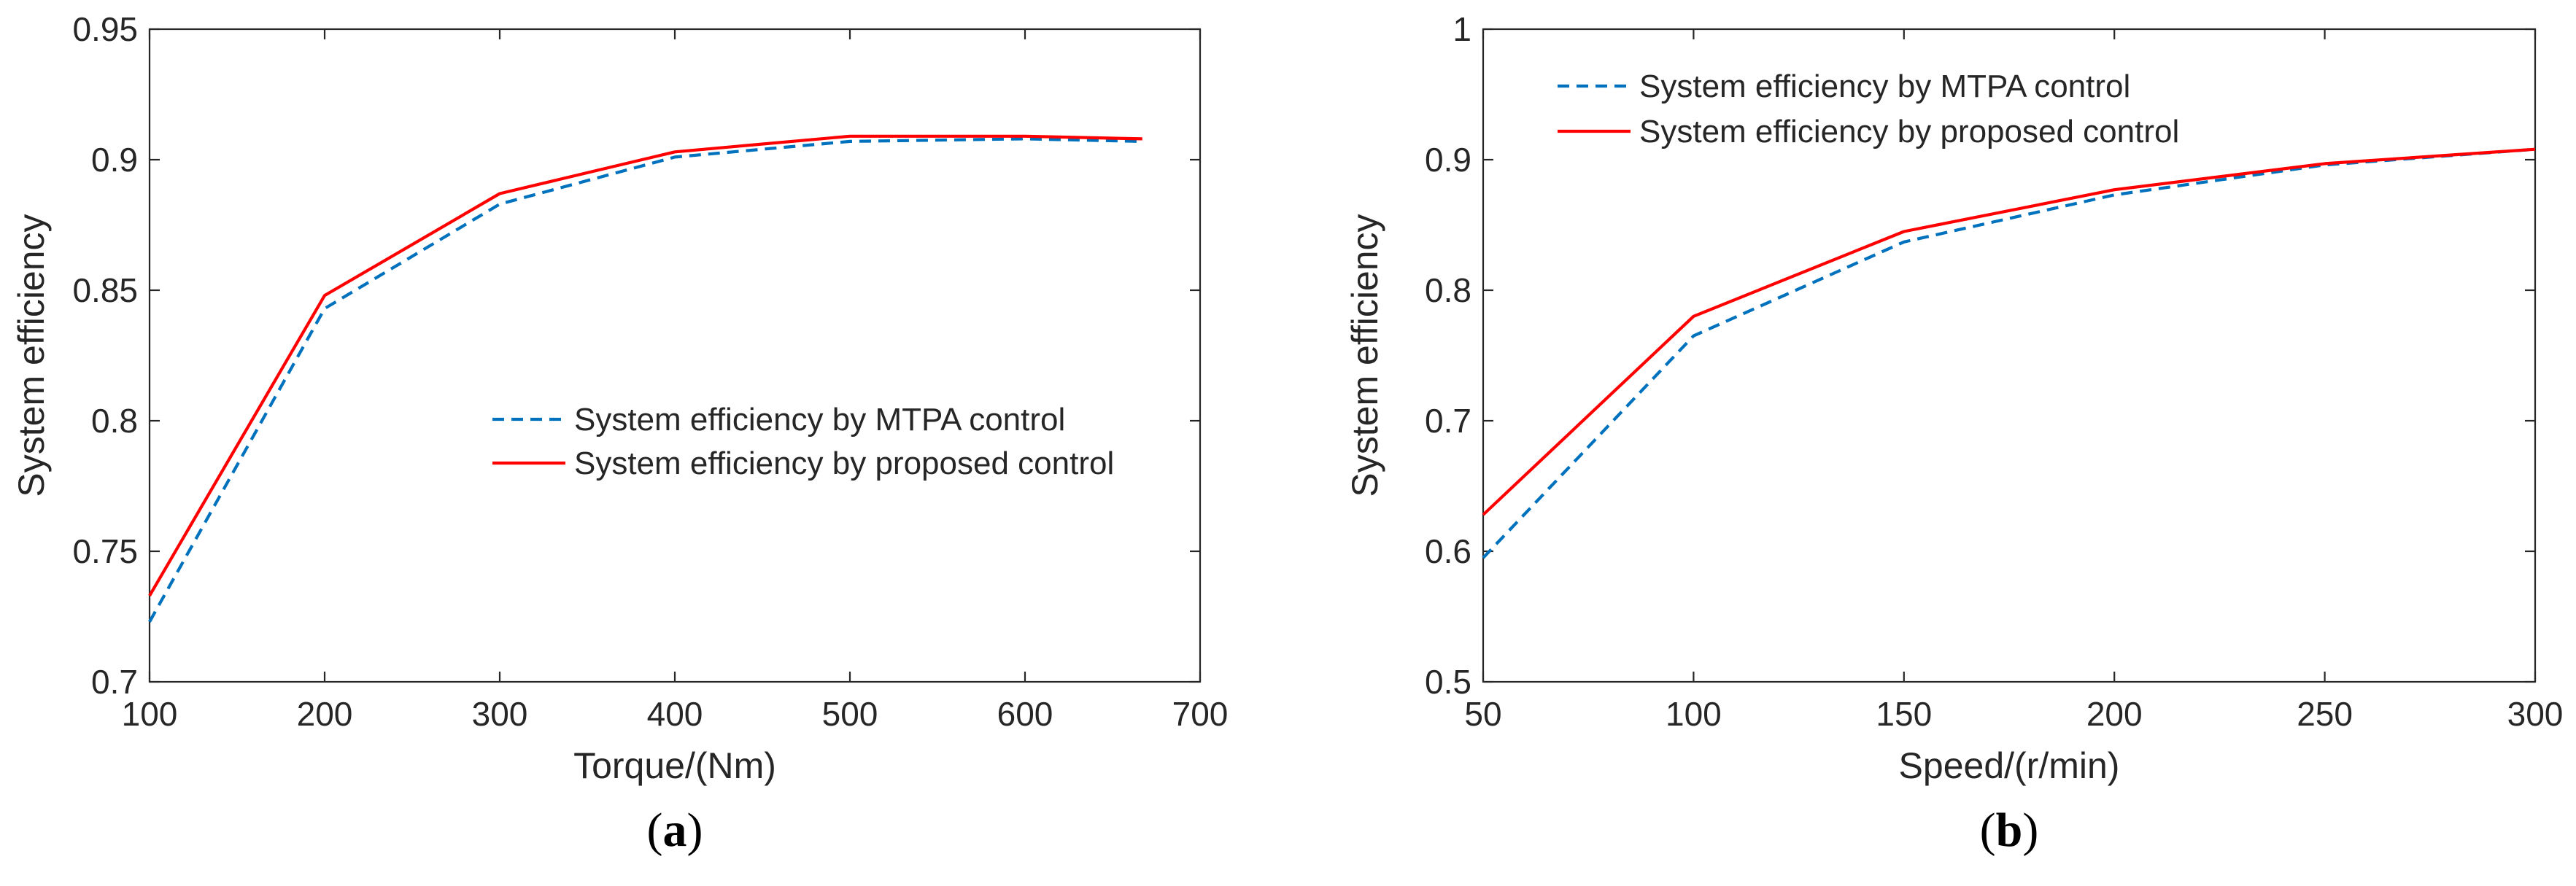 Image resolution: width=2576 pixels, height=886 pixels. Describe the element at coordinates (1448, 682) in the screenshot. I see `y-tick-label: 0.5` at that location.